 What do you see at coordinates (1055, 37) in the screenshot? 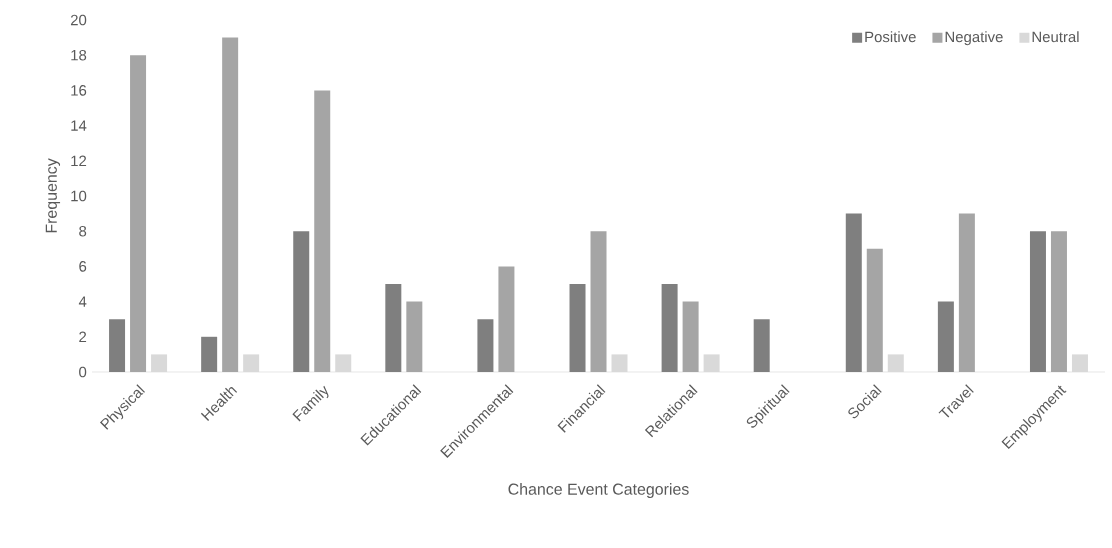
I see `legend-label: Neutral` at bounding box center [1055, 37].